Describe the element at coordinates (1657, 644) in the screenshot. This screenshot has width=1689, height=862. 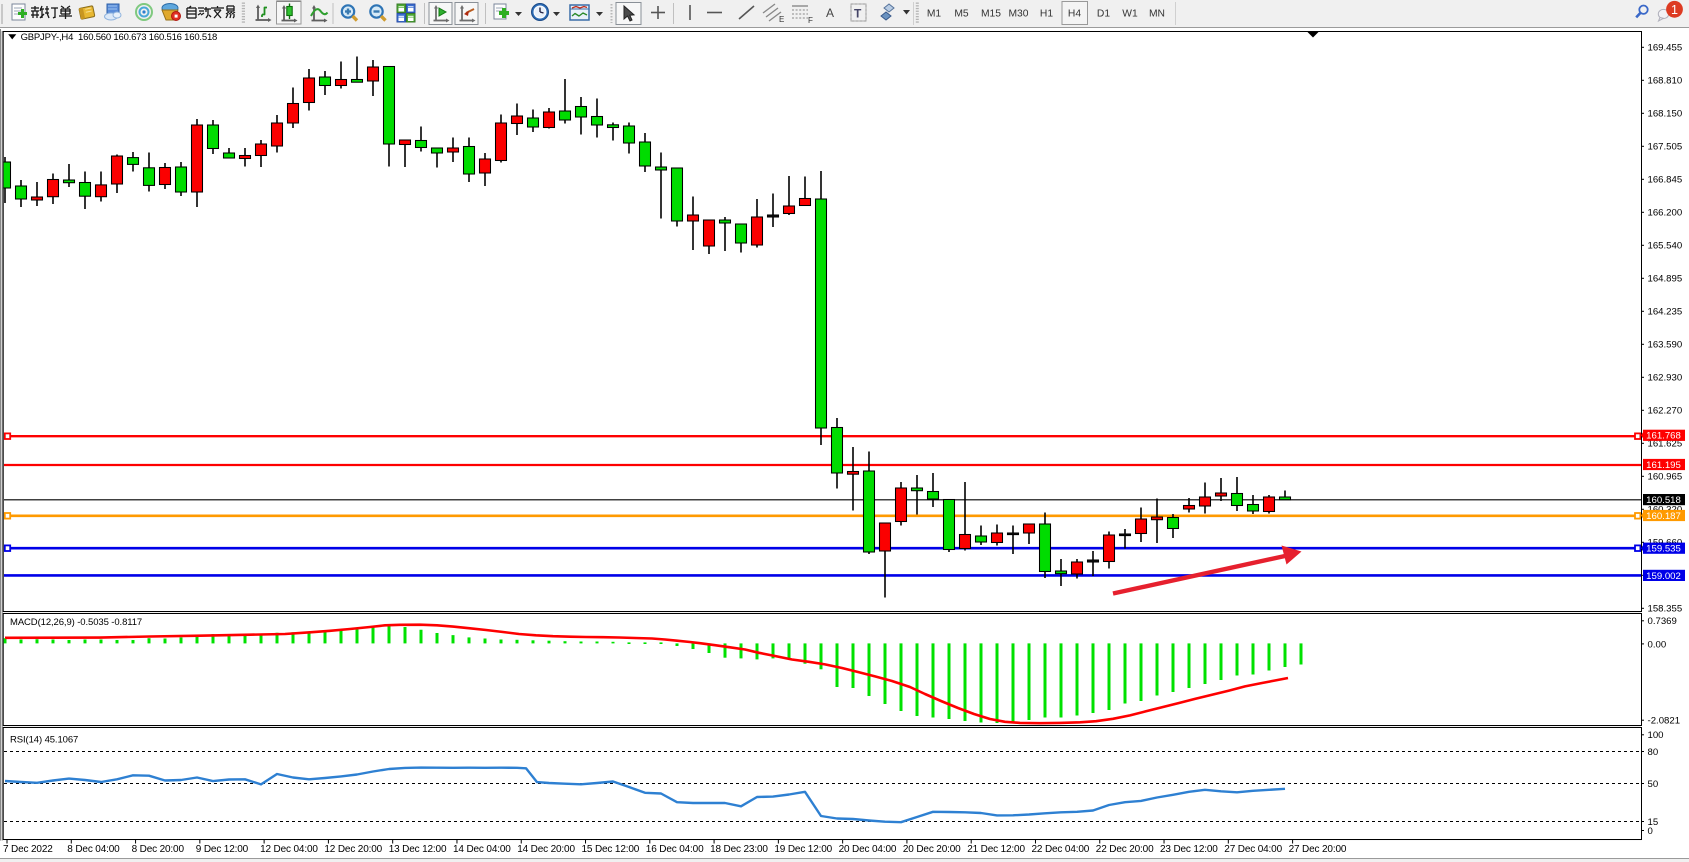
I see `svg-text: 0.00` at that location.